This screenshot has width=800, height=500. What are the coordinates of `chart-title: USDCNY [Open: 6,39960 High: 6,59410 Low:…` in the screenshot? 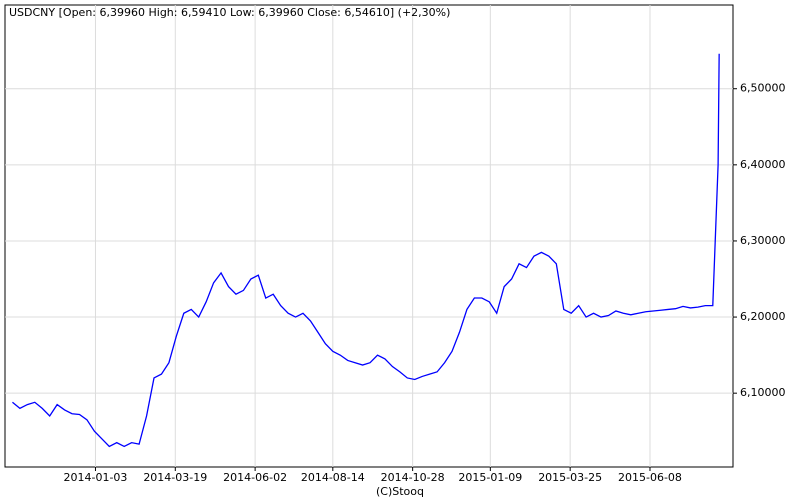 It's located at (229, 12).